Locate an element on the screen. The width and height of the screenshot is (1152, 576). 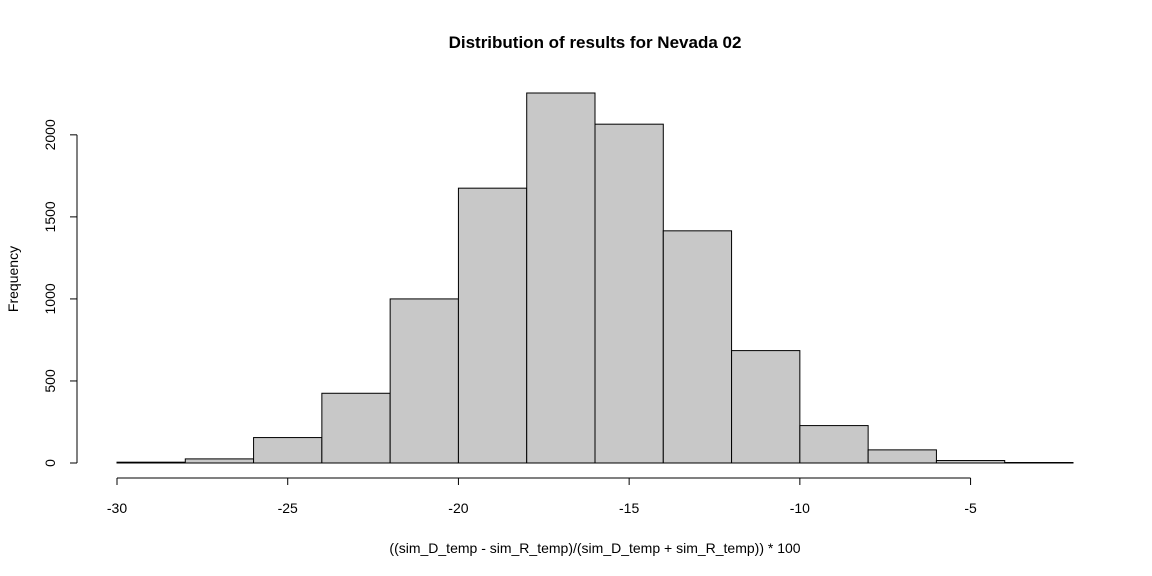
x-tick-label: -30 is located at coordinates (117, 508).